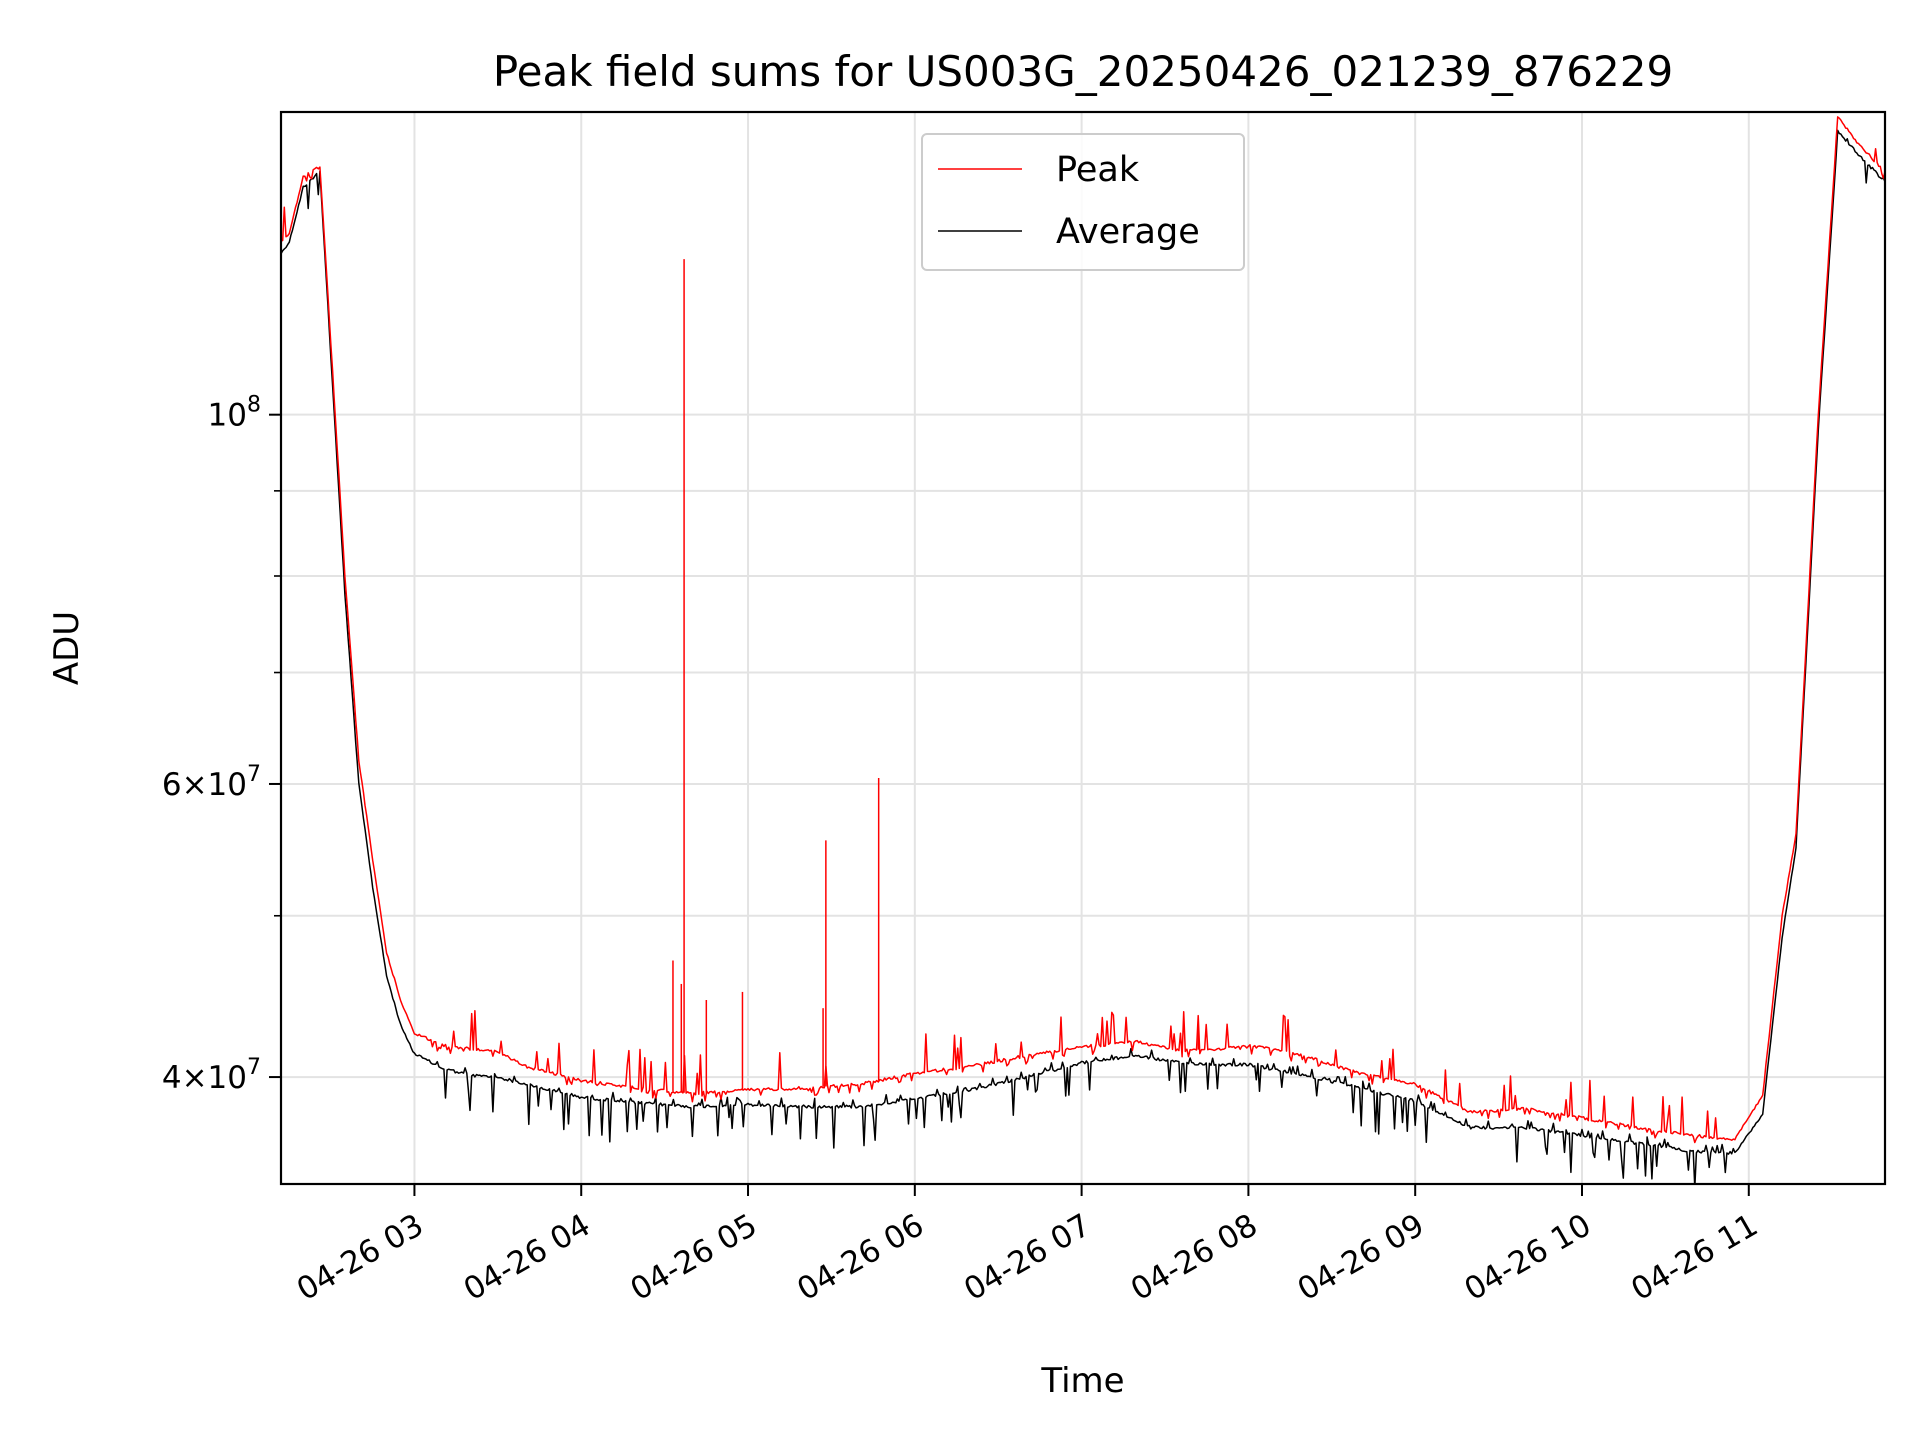 Image resolution: width=1920 pixels, height=1440 pixels. Describe the element at coordinates (234, 413) in the screenshot. I see `y-tick-label: 108` at that location.